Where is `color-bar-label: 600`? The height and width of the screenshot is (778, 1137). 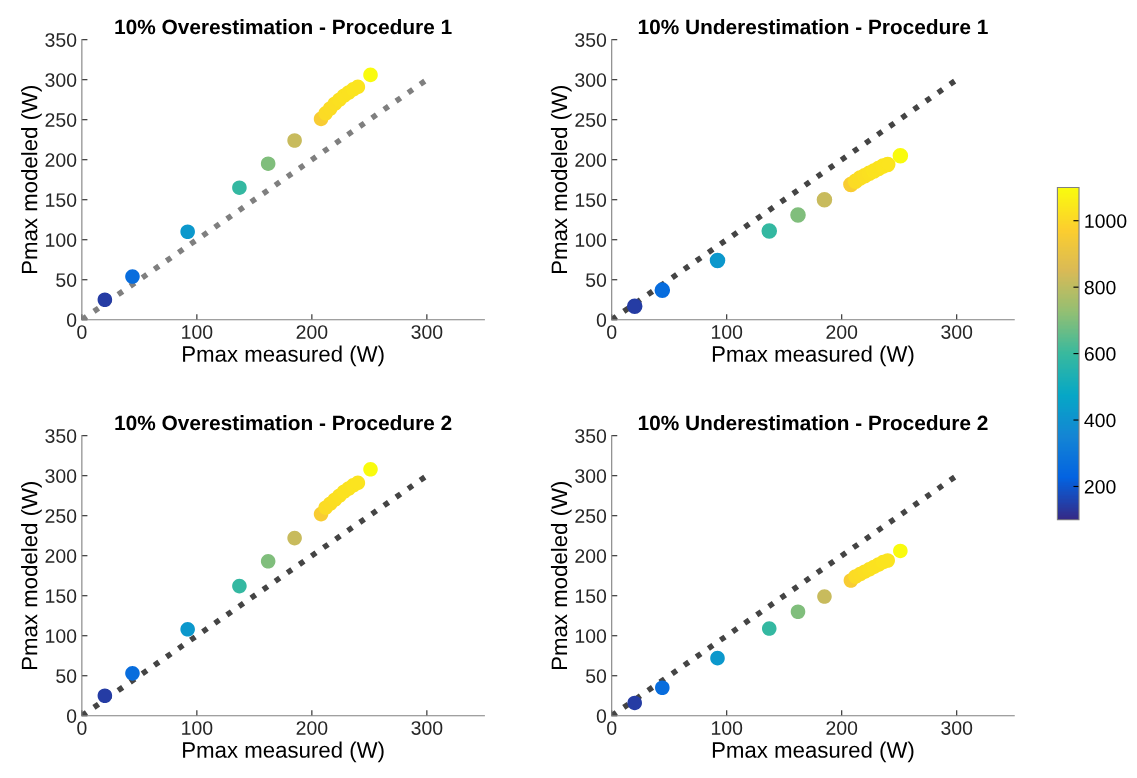 color-bar-label: 600 is located at coordinates (1100, 354).